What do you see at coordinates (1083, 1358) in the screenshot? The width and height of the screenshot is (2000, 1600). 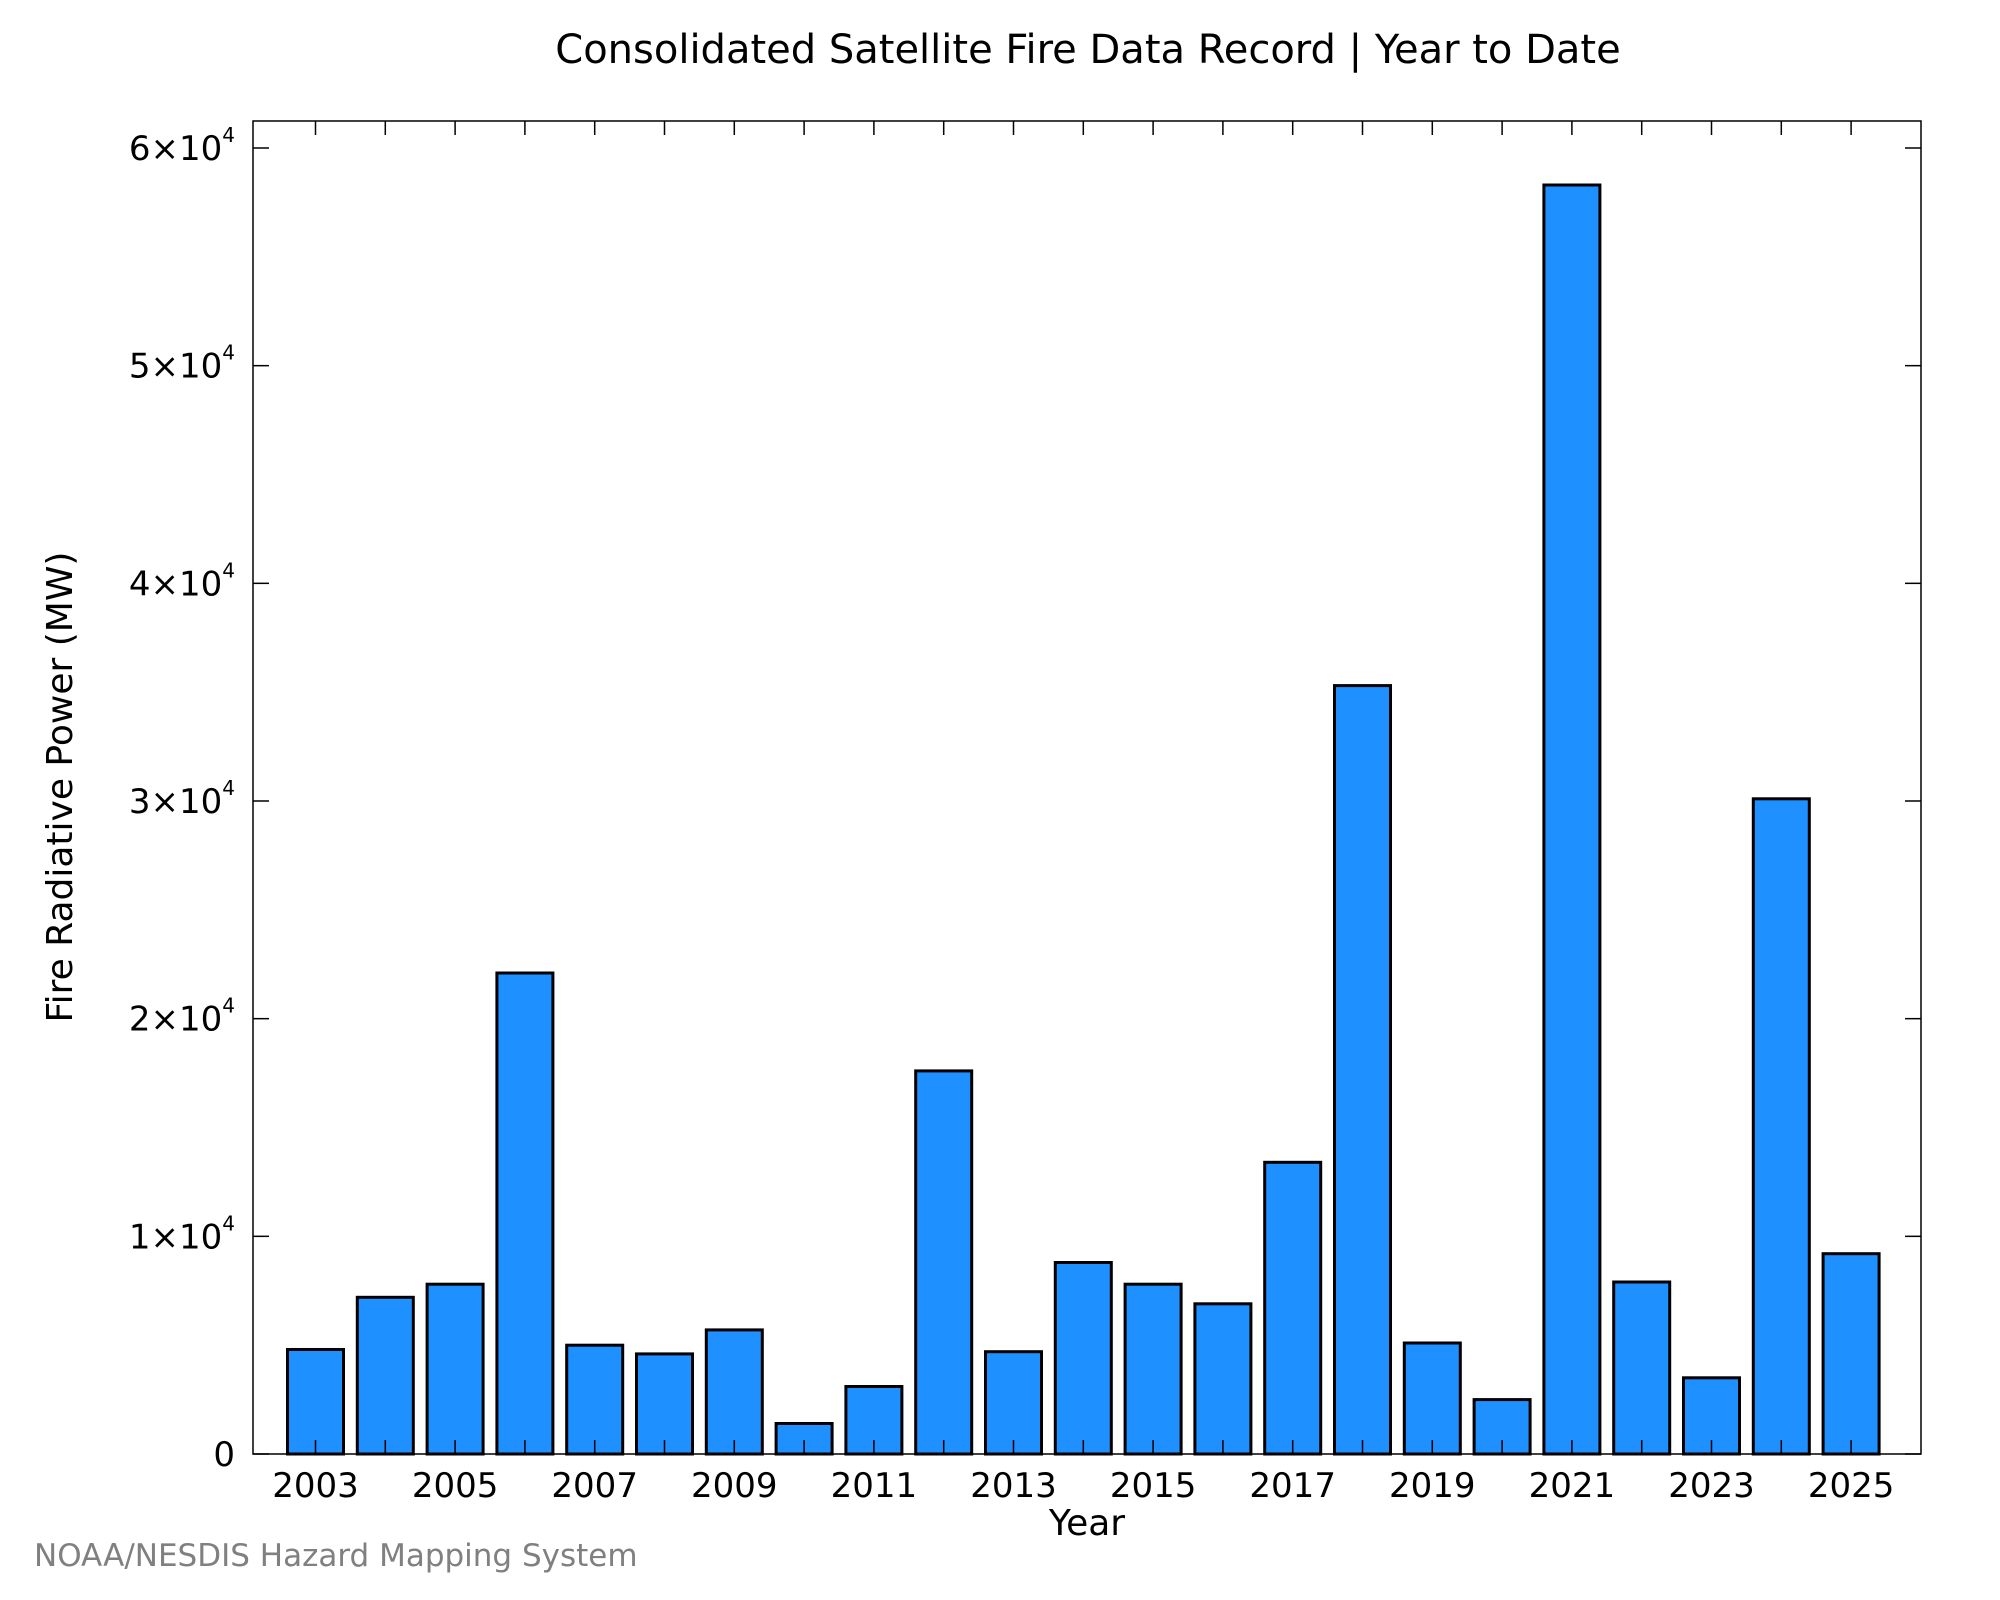 I see `bar-2014` at bounding box center [1083, 1358].